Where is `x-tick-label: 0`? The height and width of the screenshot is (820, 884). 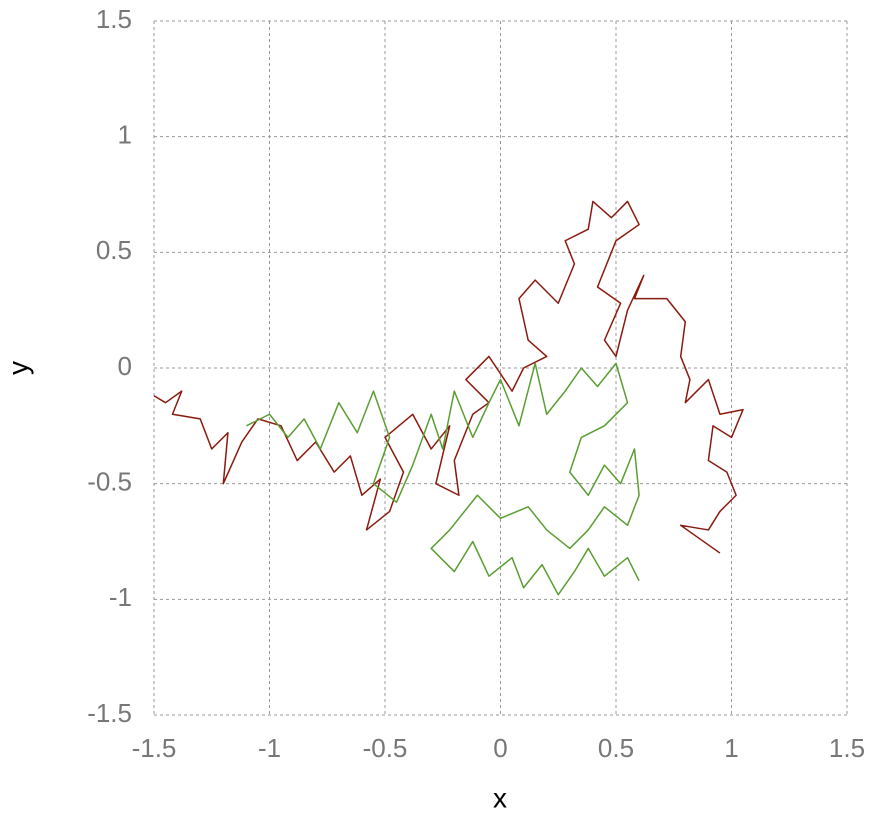
x-tick-label: 0 is located at coordinates (500, 748).